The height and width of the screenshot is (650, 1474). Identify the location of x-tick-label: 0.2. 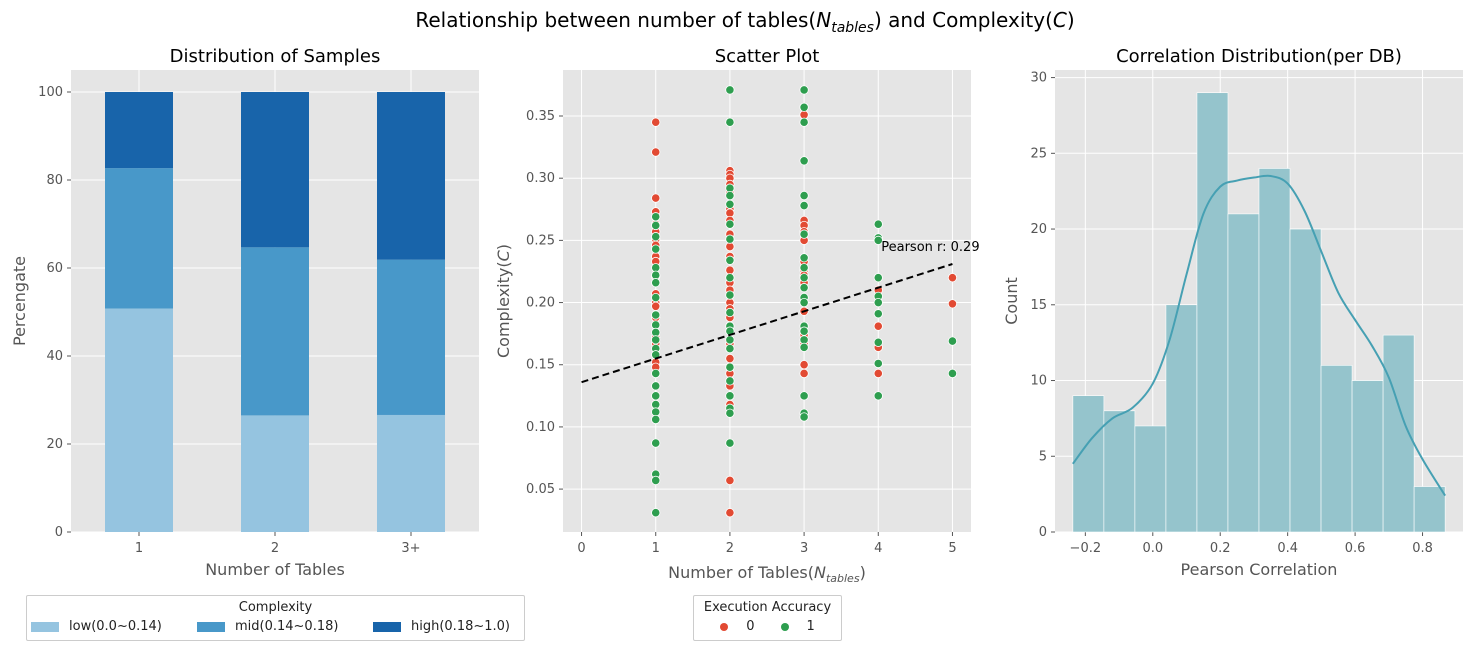
(1220, 548).